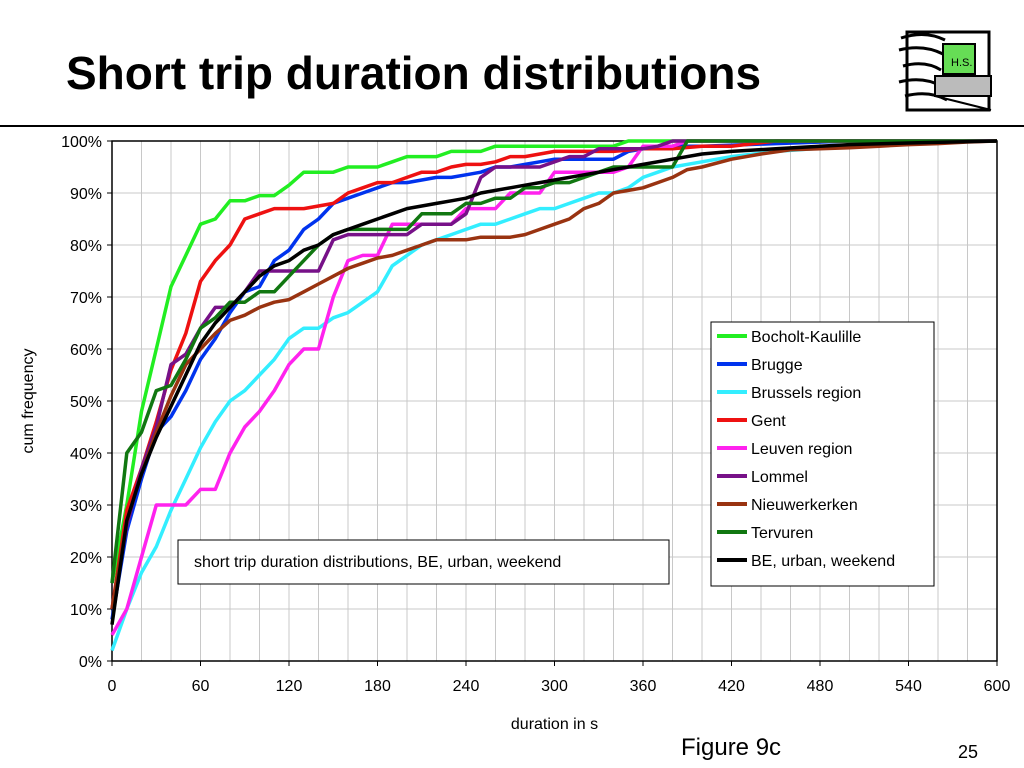 This screenshot has width=1024, height=768. I want to click on x-tick-label: 240, so click(466, 686).